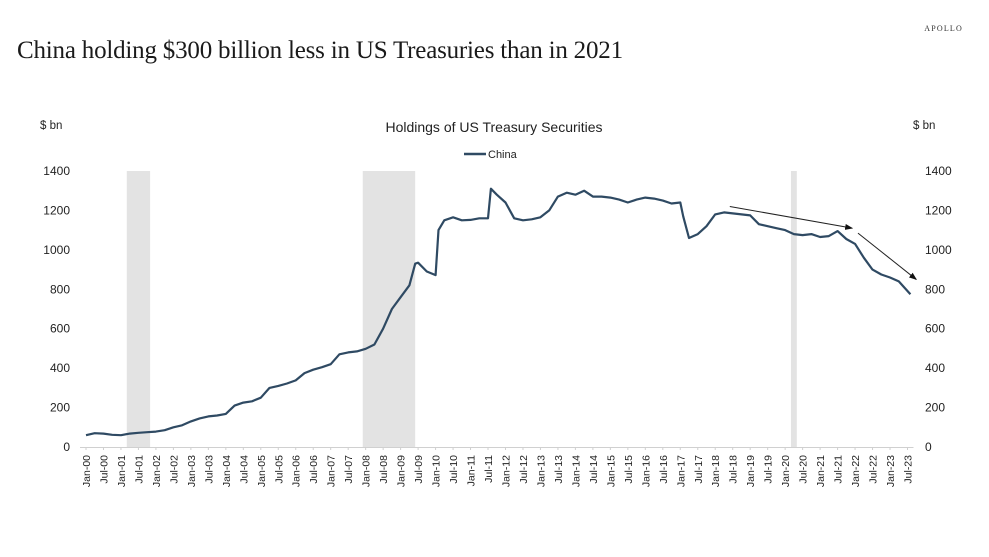 This screenshot has height=557, width=989. I want to click on x-tick-label: Jul-15, so click(629, 469).